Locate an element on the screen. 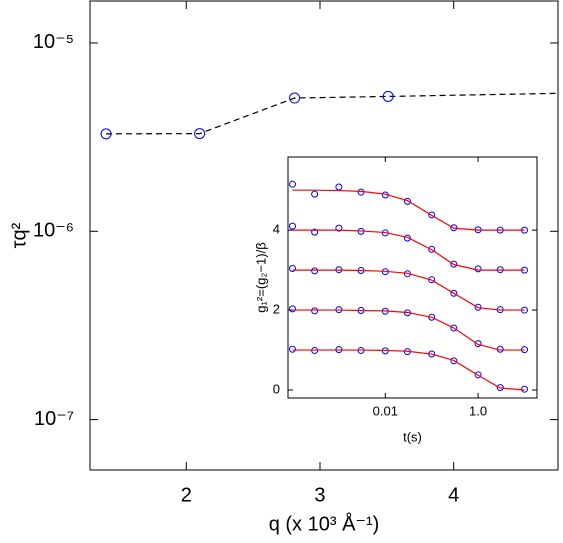 The height and width of the screenshot is (543, 563). y-axis-label: τq² is located at coordinates (19, 235).